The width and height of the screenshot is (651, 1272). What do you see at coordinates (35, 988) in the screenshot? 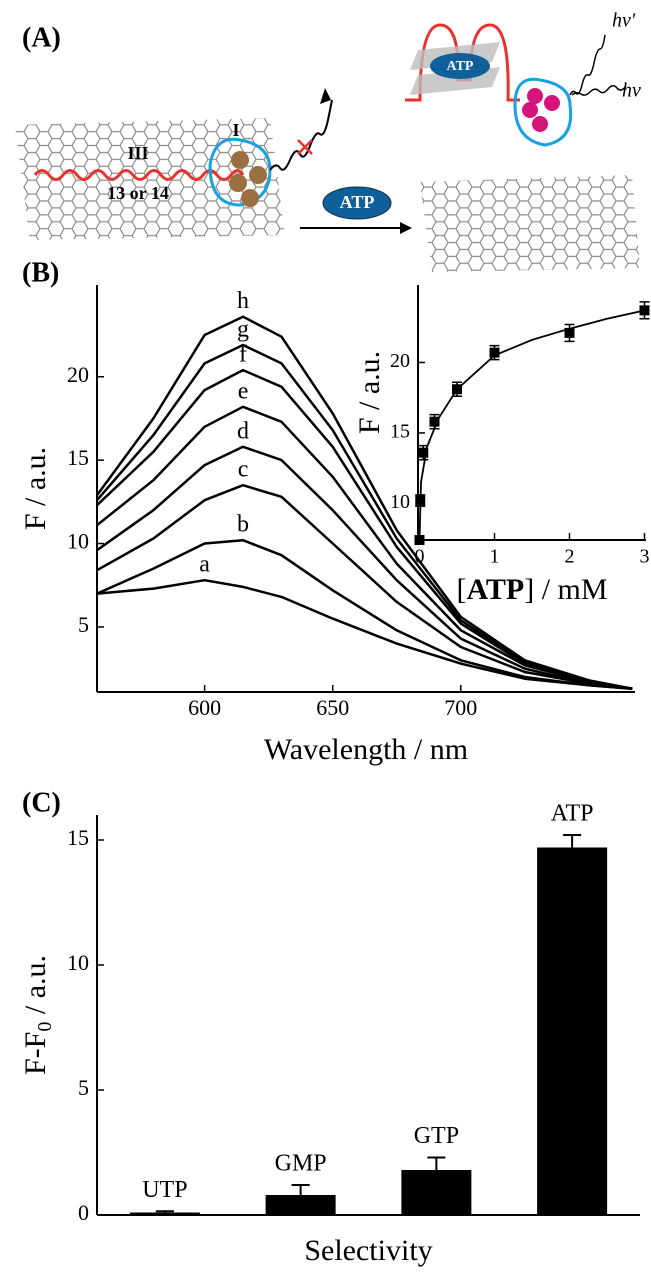
I see `y-axis-title-part: / a.u.` at bounding box center [35, 988].